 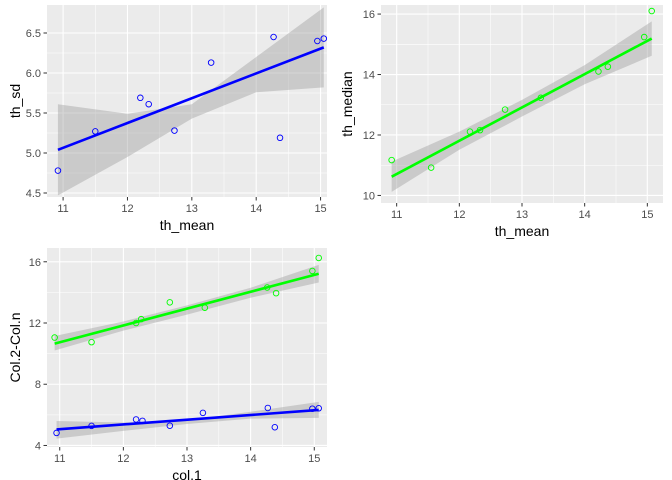 I want to click on y-tick-label: 5.0, so click(x=33, y=154).